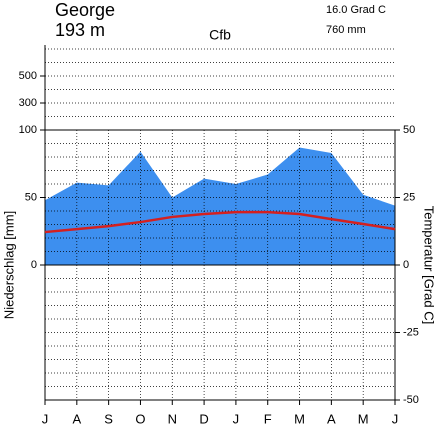 This screenshot has height=428, width=438. Describe the element at coordinates (31, 197) in the screenshot. I see `y-tick-label: 50` at that location.